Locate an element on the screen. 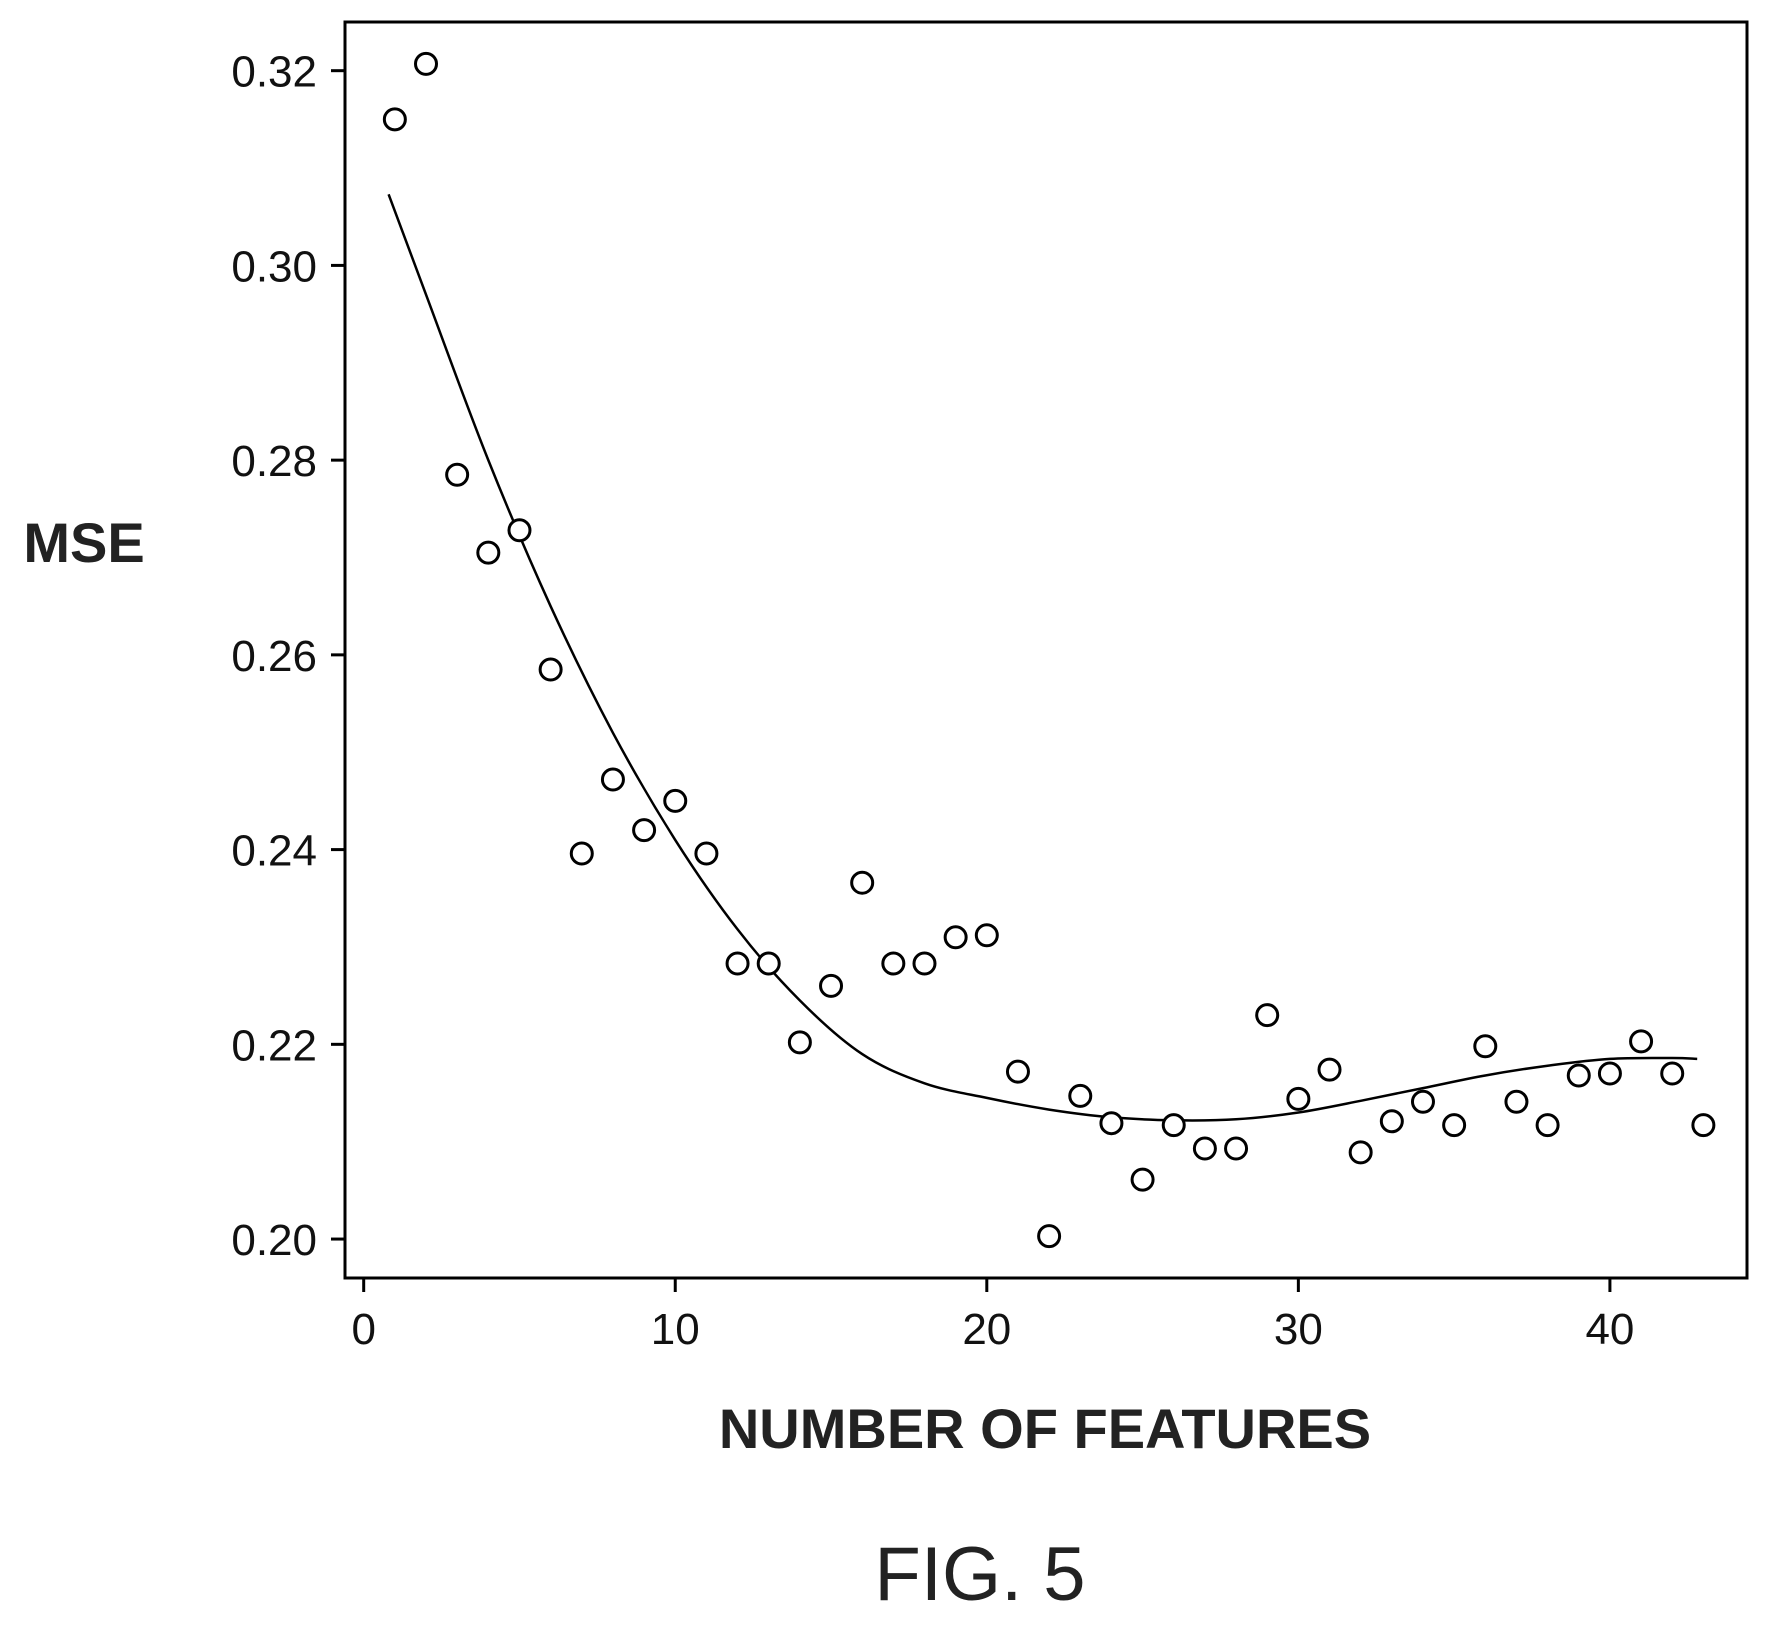  figure-caption: FIG. 5 is located at coordinates (979, 1574).